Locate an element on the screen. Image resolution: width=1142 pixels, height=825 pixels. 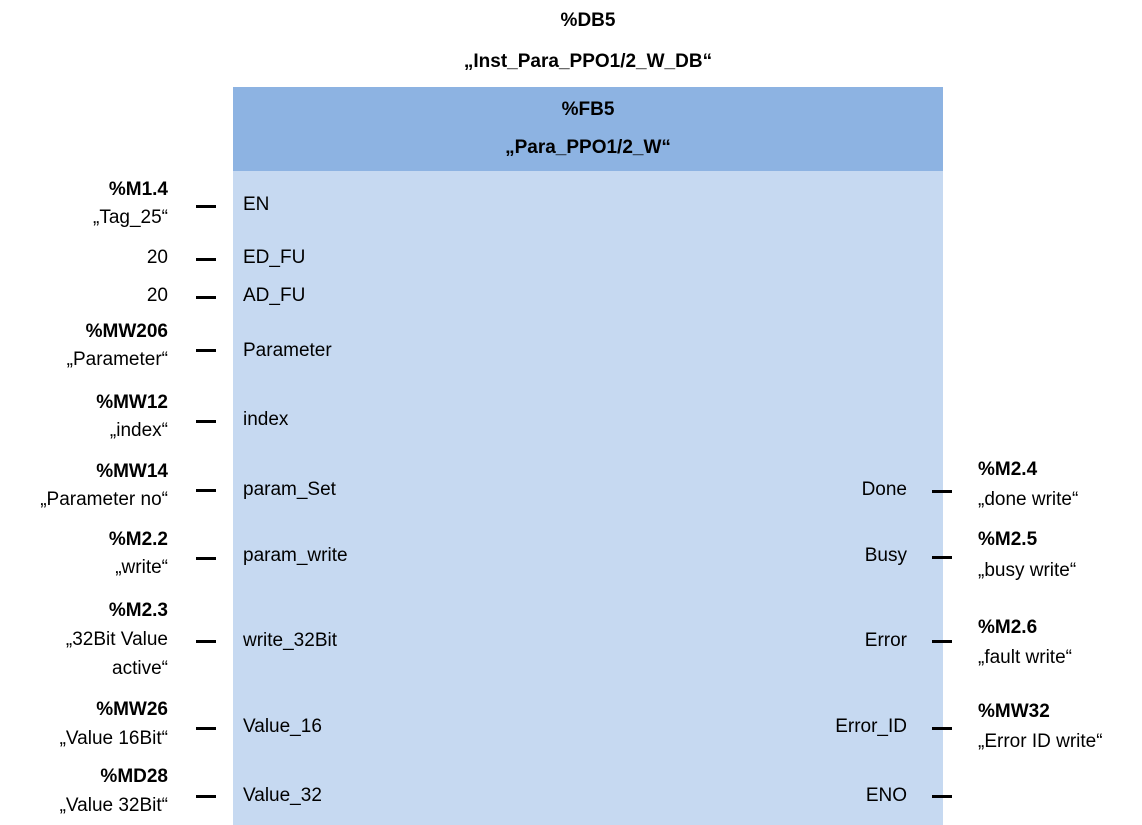
input-pin-ed-fu: ED_FU is located at coordinates (274, 257).